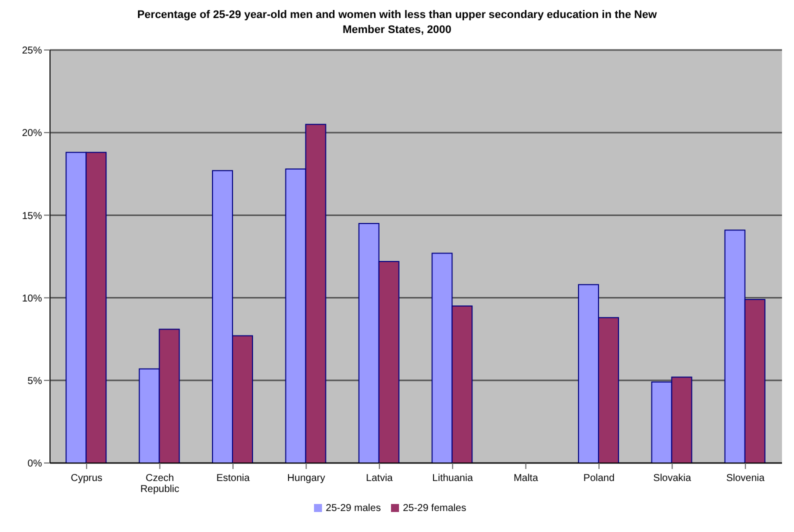 The width and height of the screenshot is (794, 532). Describe the element at coordinates (672, 478) in the screenshot. I see `x-tick-label: Slovakia` at that location.